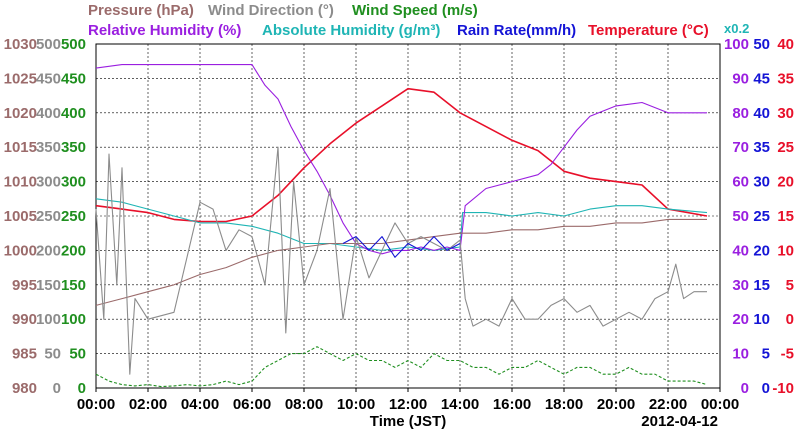 Image resolution: width=800 pixels, height=434 pixels. I want to click on x-tick-label: 02:00, so click(148, 404).